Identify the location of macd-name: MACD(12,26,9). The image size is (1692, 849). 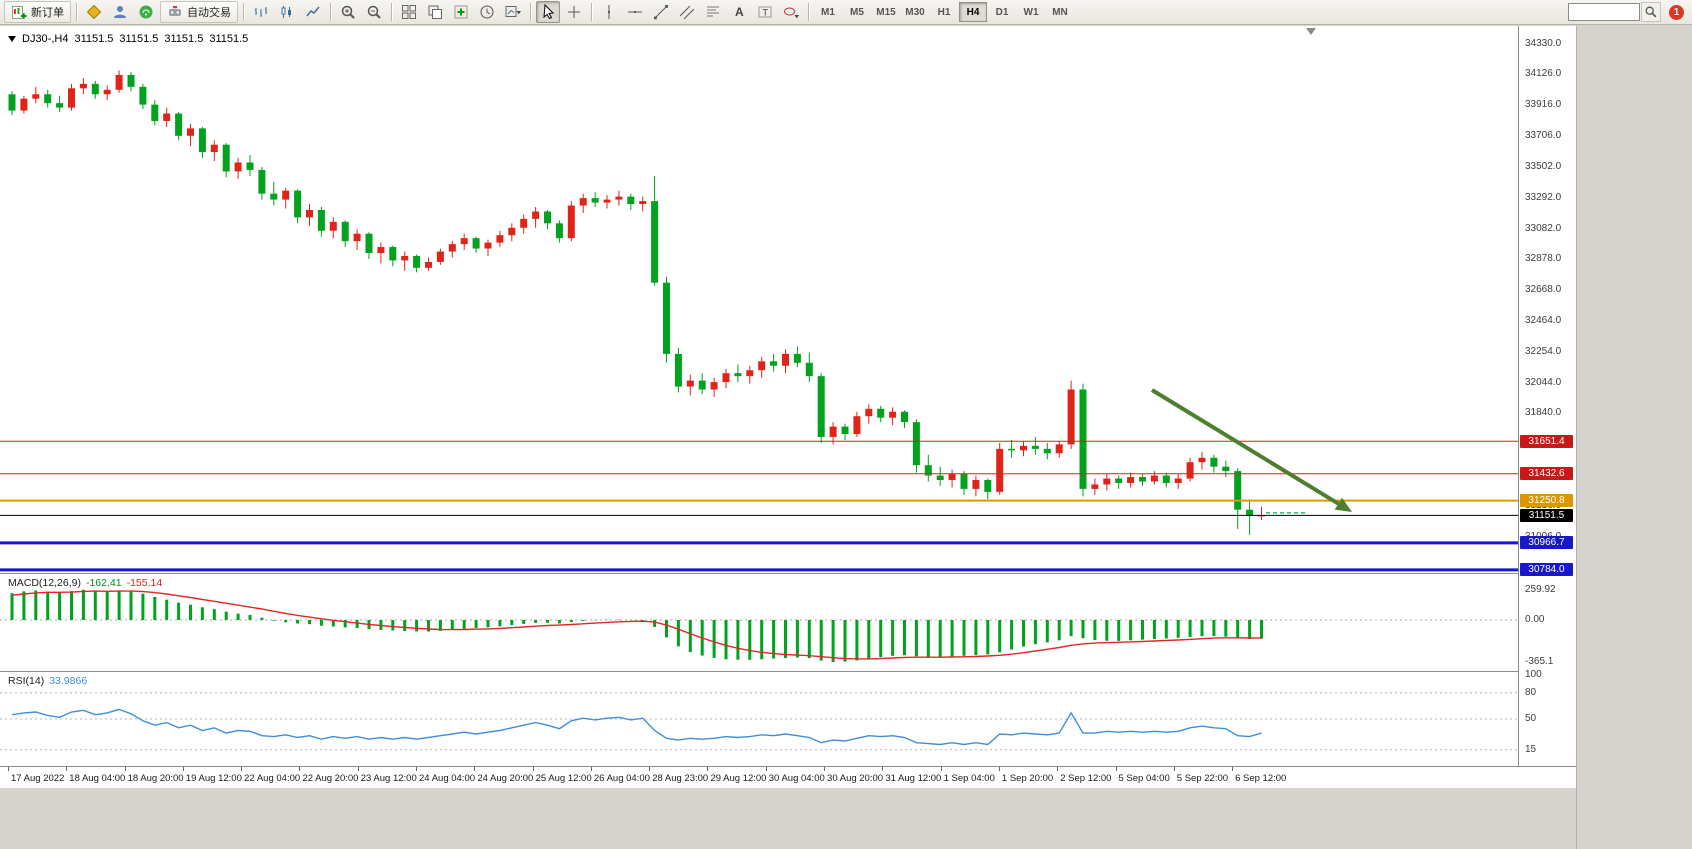
(44, 583).